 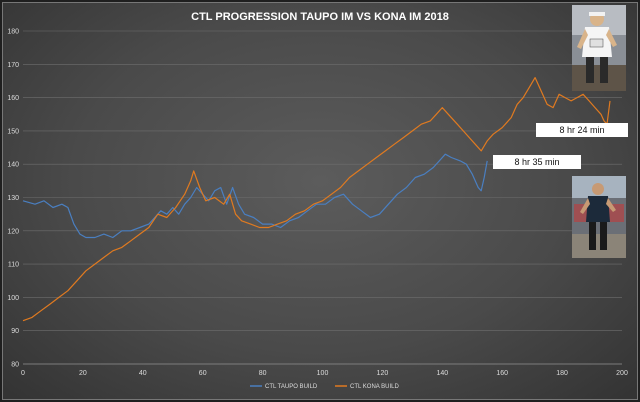 I want to click on legend-label: CTL TAUPO BUILD, so click(x=291, y=387).